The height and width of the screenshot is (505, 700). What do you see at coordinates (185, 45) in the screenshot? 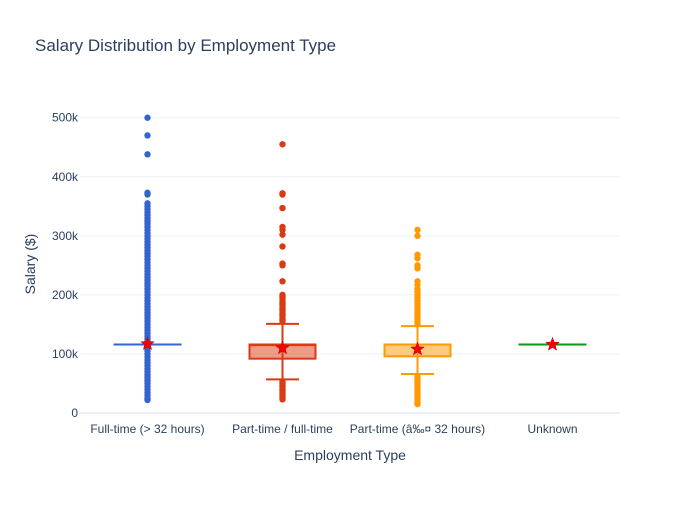
I see `chart-title: Salary Distribution by Employment Type` at bounding box center [185, 45].